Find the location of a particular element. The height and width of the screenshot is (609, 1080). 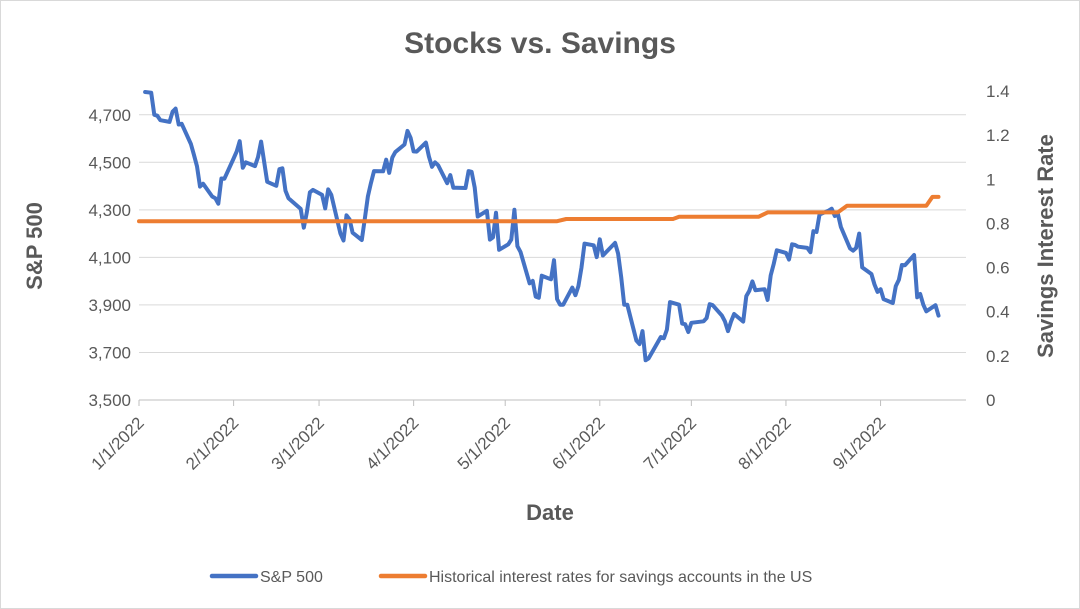

y-tick-label: 4,300 is located at coordinates (109, 210).